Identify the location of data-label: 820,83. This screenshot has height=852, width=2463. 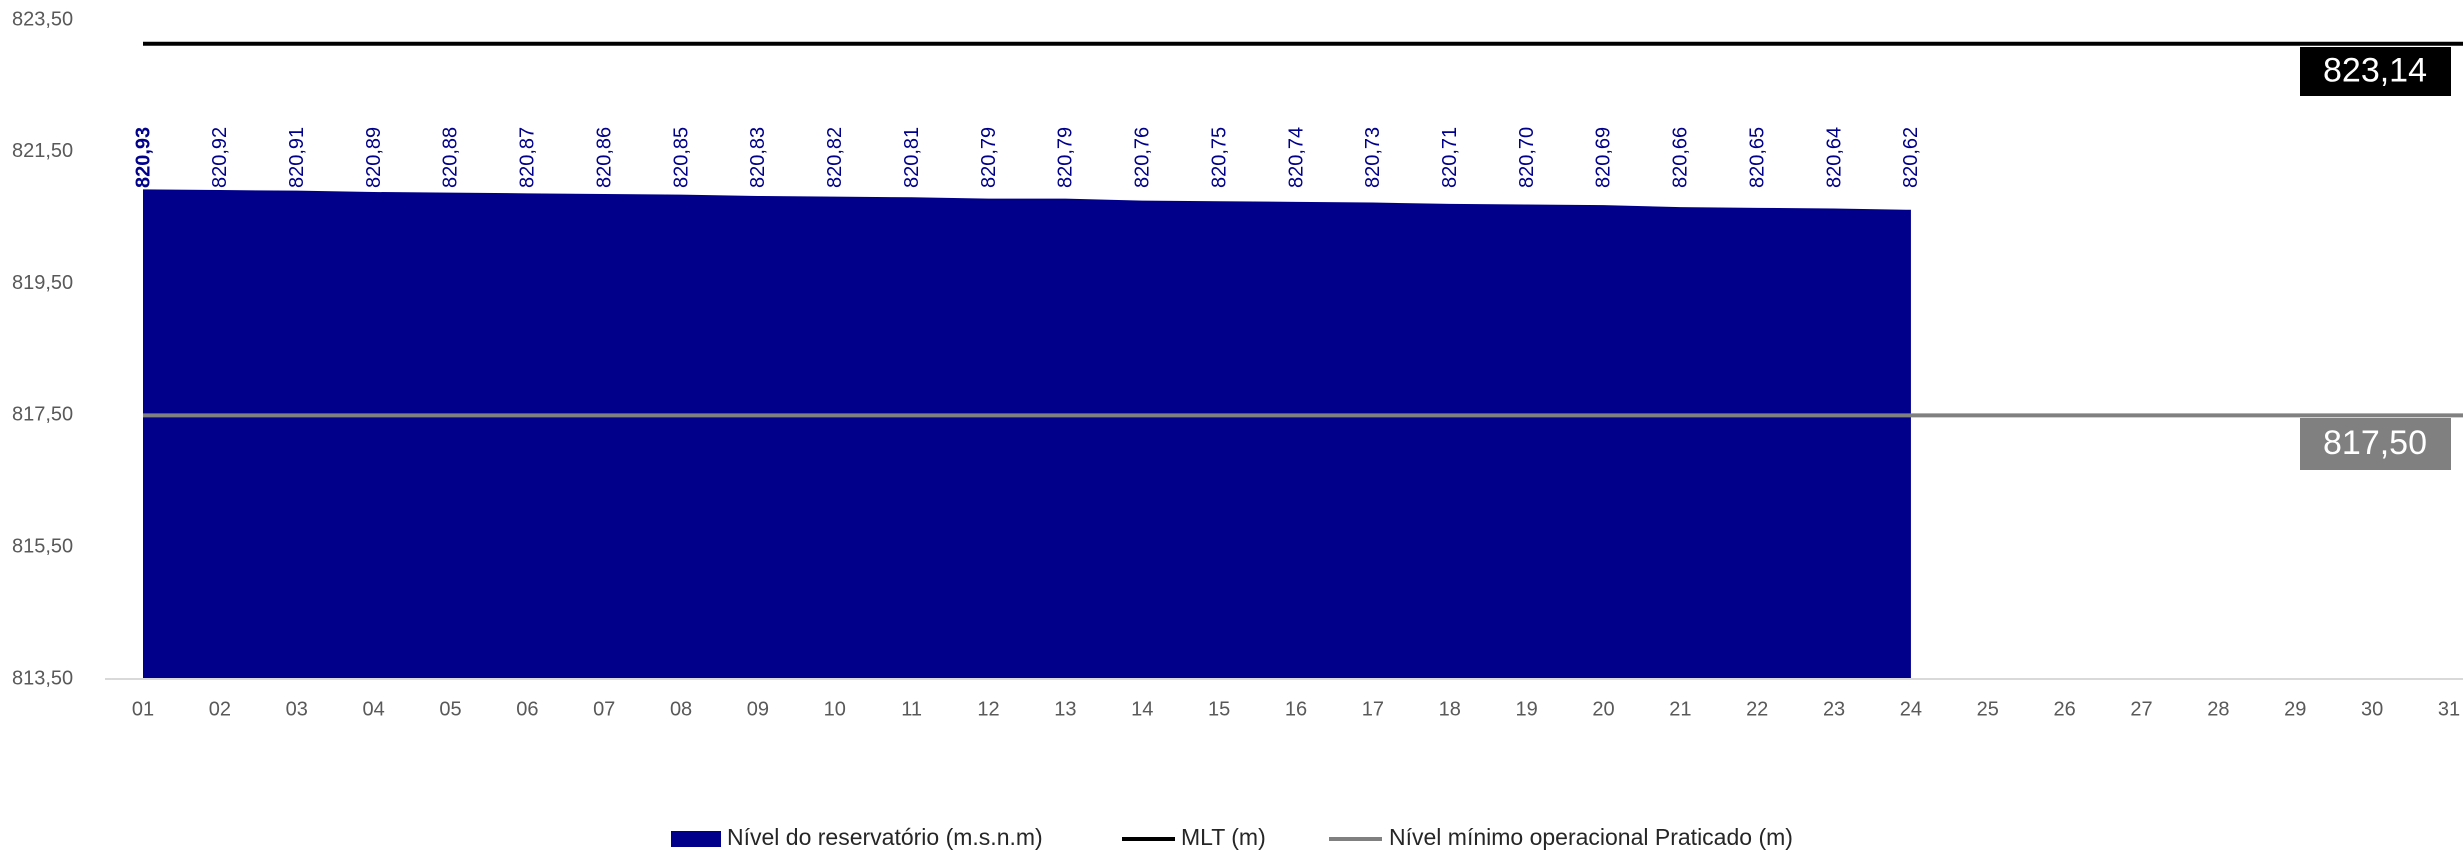
(758, 157).